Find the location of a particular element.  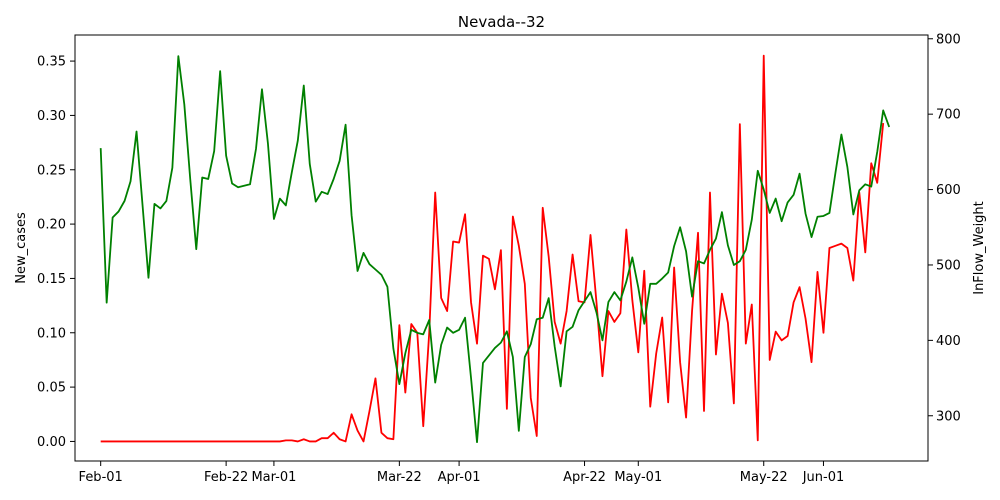

y2-tick-label: 800 is located at coordinates (948, 39).